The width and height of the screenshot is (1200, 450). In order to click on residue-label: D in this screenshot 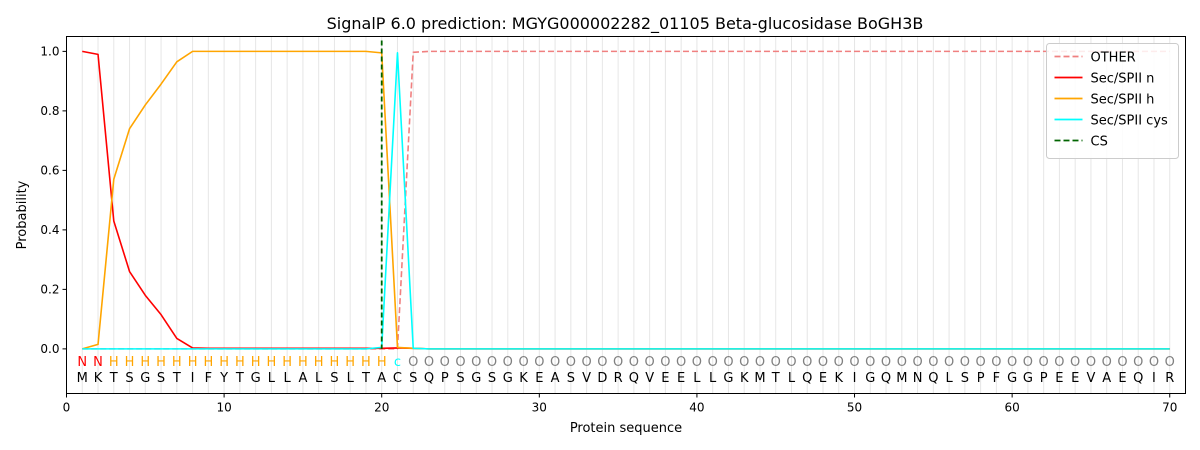, I will do `click(602, 378)`.